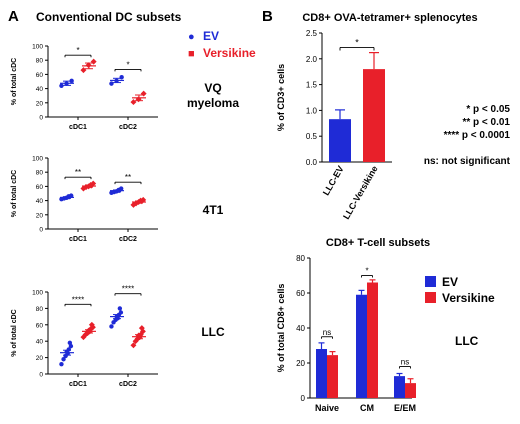 The height and width of the screenshot is (424, 520). Describe the element at coordinates (312, 136) in the screenshot. I see `y-tick-label: 0.5` at that location.